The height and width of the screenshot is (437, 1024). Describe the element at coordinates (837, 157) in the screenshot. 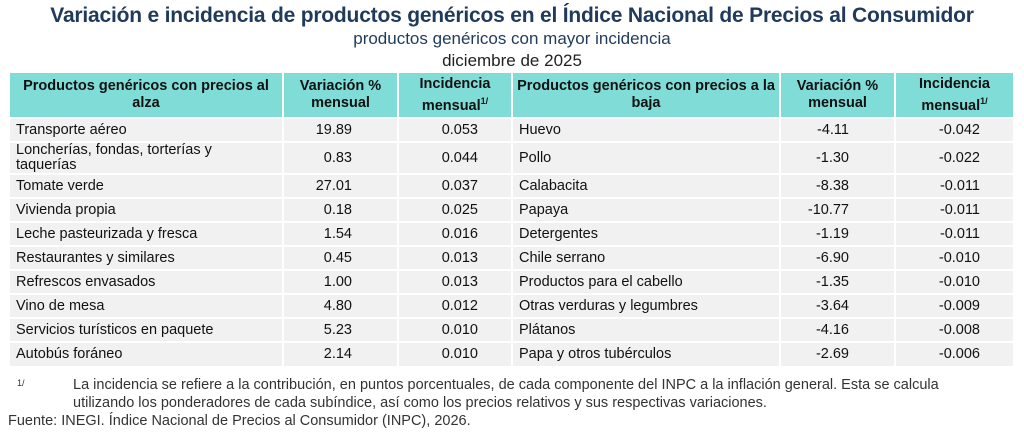

I see `variation-down-cell: -1.30` at that location.